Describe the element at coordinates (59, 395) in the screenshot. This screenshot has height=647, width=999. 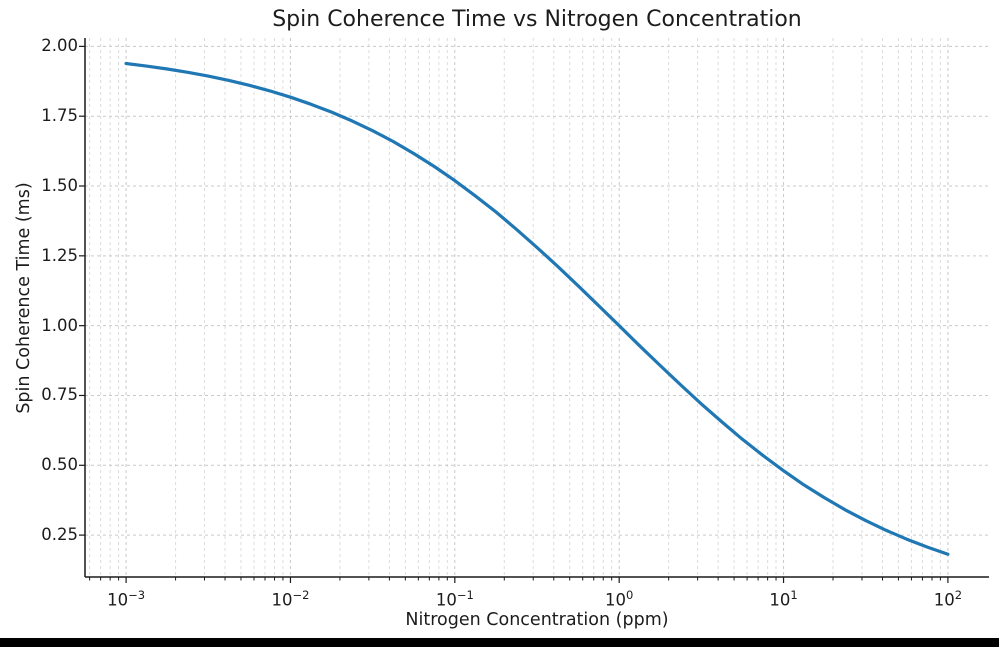
I see `y-tick-label: 0.75` at that location.